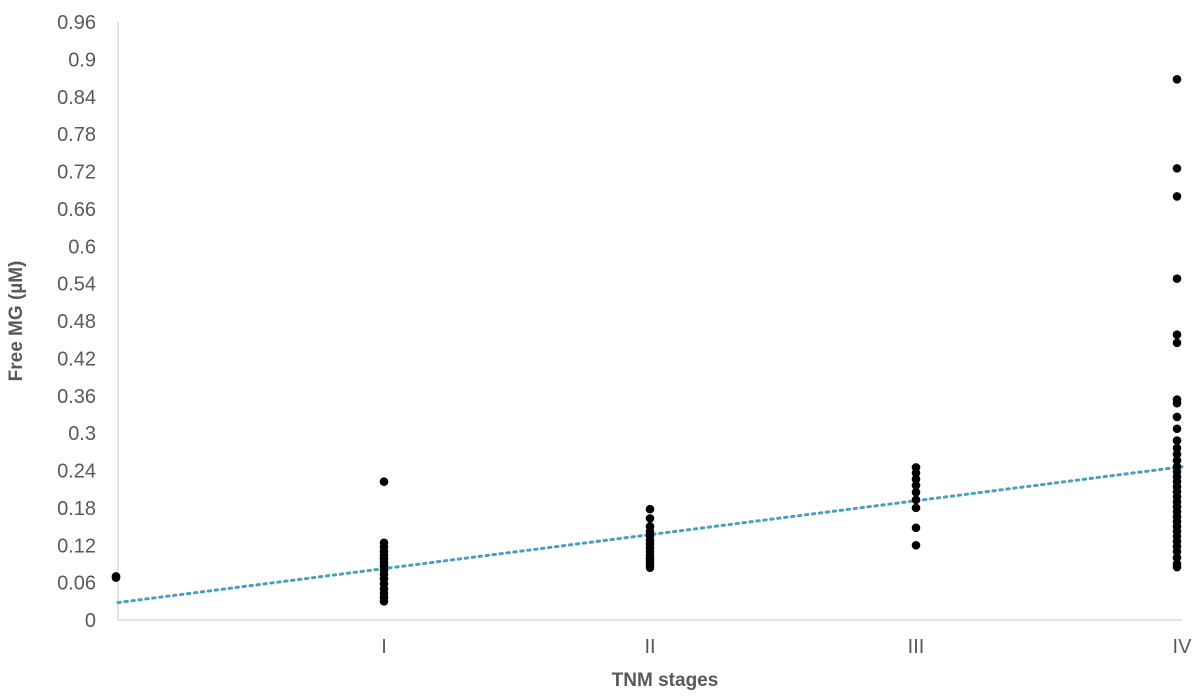 This screenshot has width=1200, height=698. I want to click on x-tick-label: II, so click(649, 647).